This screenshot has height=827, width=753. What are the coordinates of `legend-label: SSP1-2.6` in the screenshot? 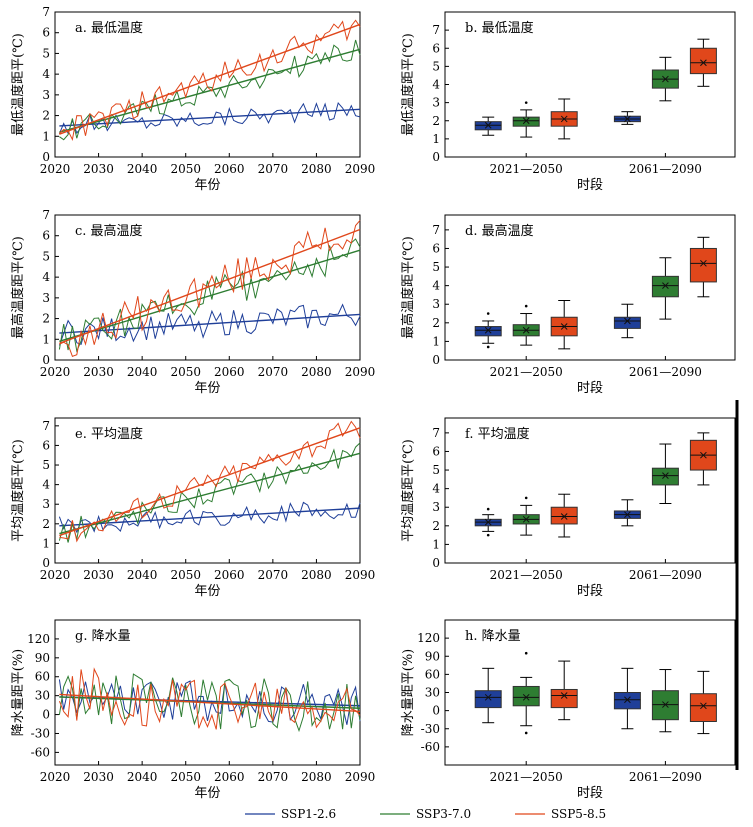 It's located at (308, 814).